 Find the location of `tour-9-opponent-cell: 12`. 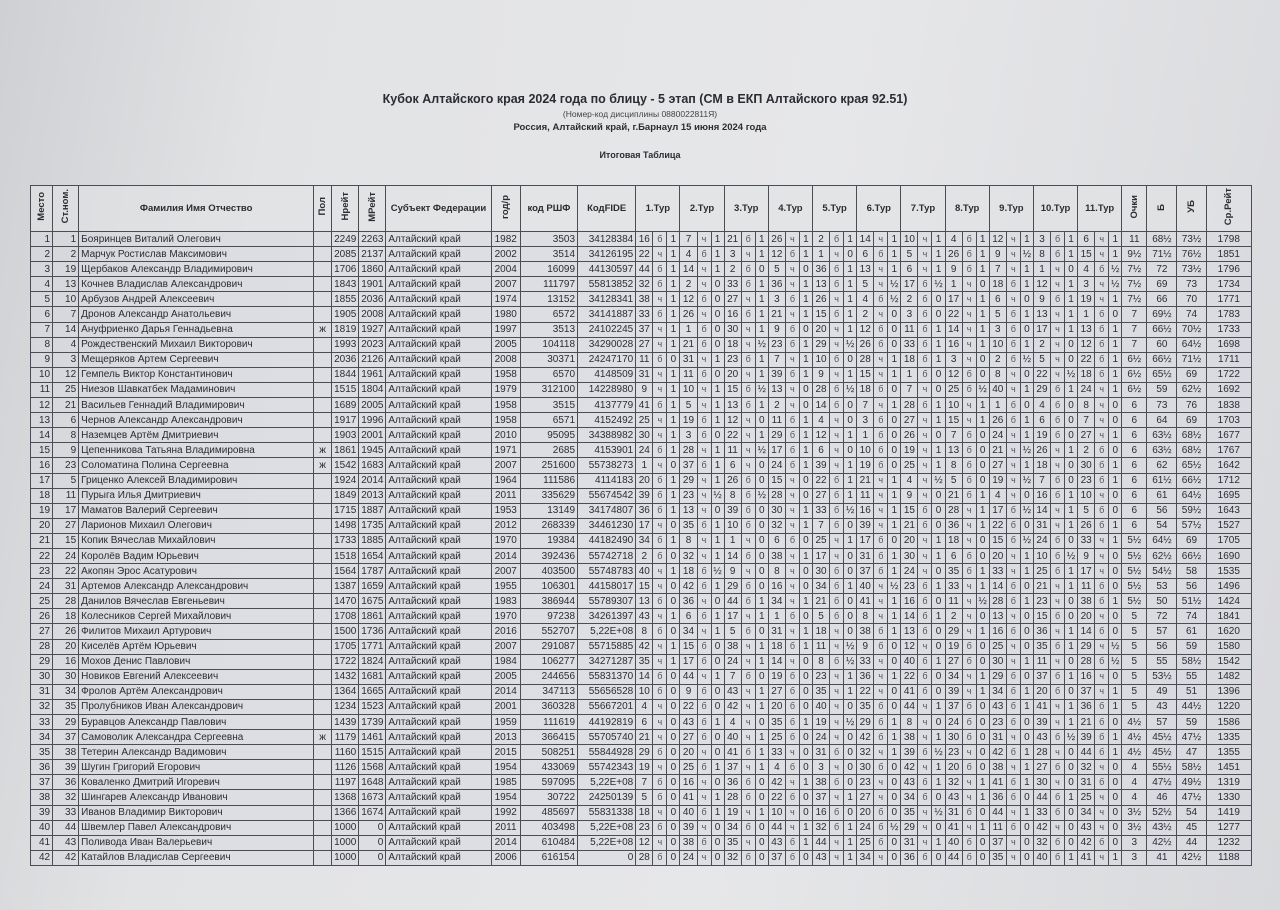

tour-9-opponent-cell: 12 is located at coordinates (997, 239).